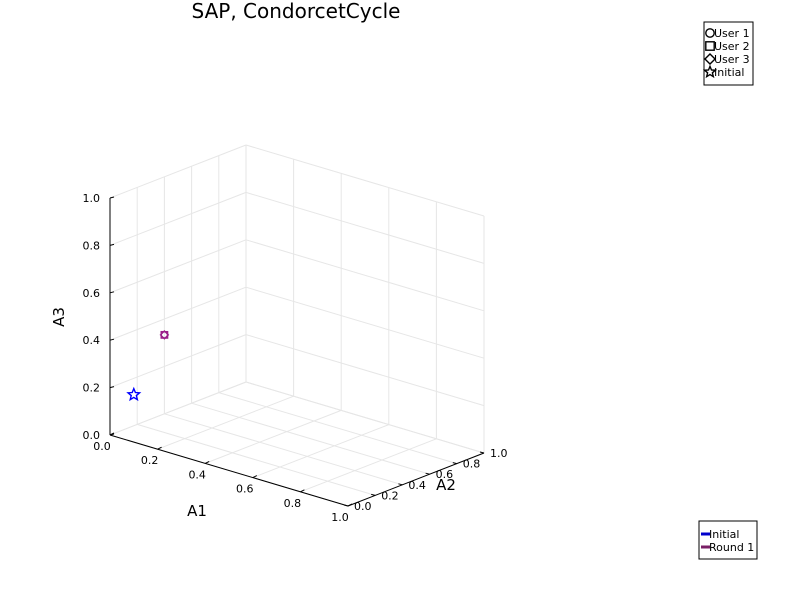  What do you see at coordinates (293, 503) in the screenshot?
I see `x-tick-label-4: 0.8` at bounding box center [293, 503].